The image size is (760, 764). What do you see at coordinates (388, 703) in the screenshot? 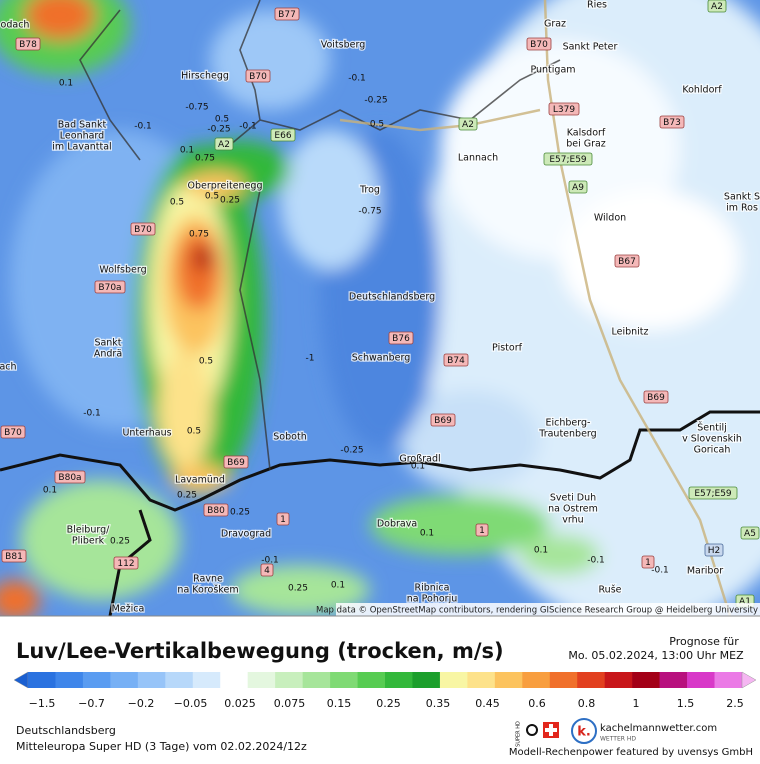
I see `colorbar-tick: 0.25` at bounding box center [388, 703].